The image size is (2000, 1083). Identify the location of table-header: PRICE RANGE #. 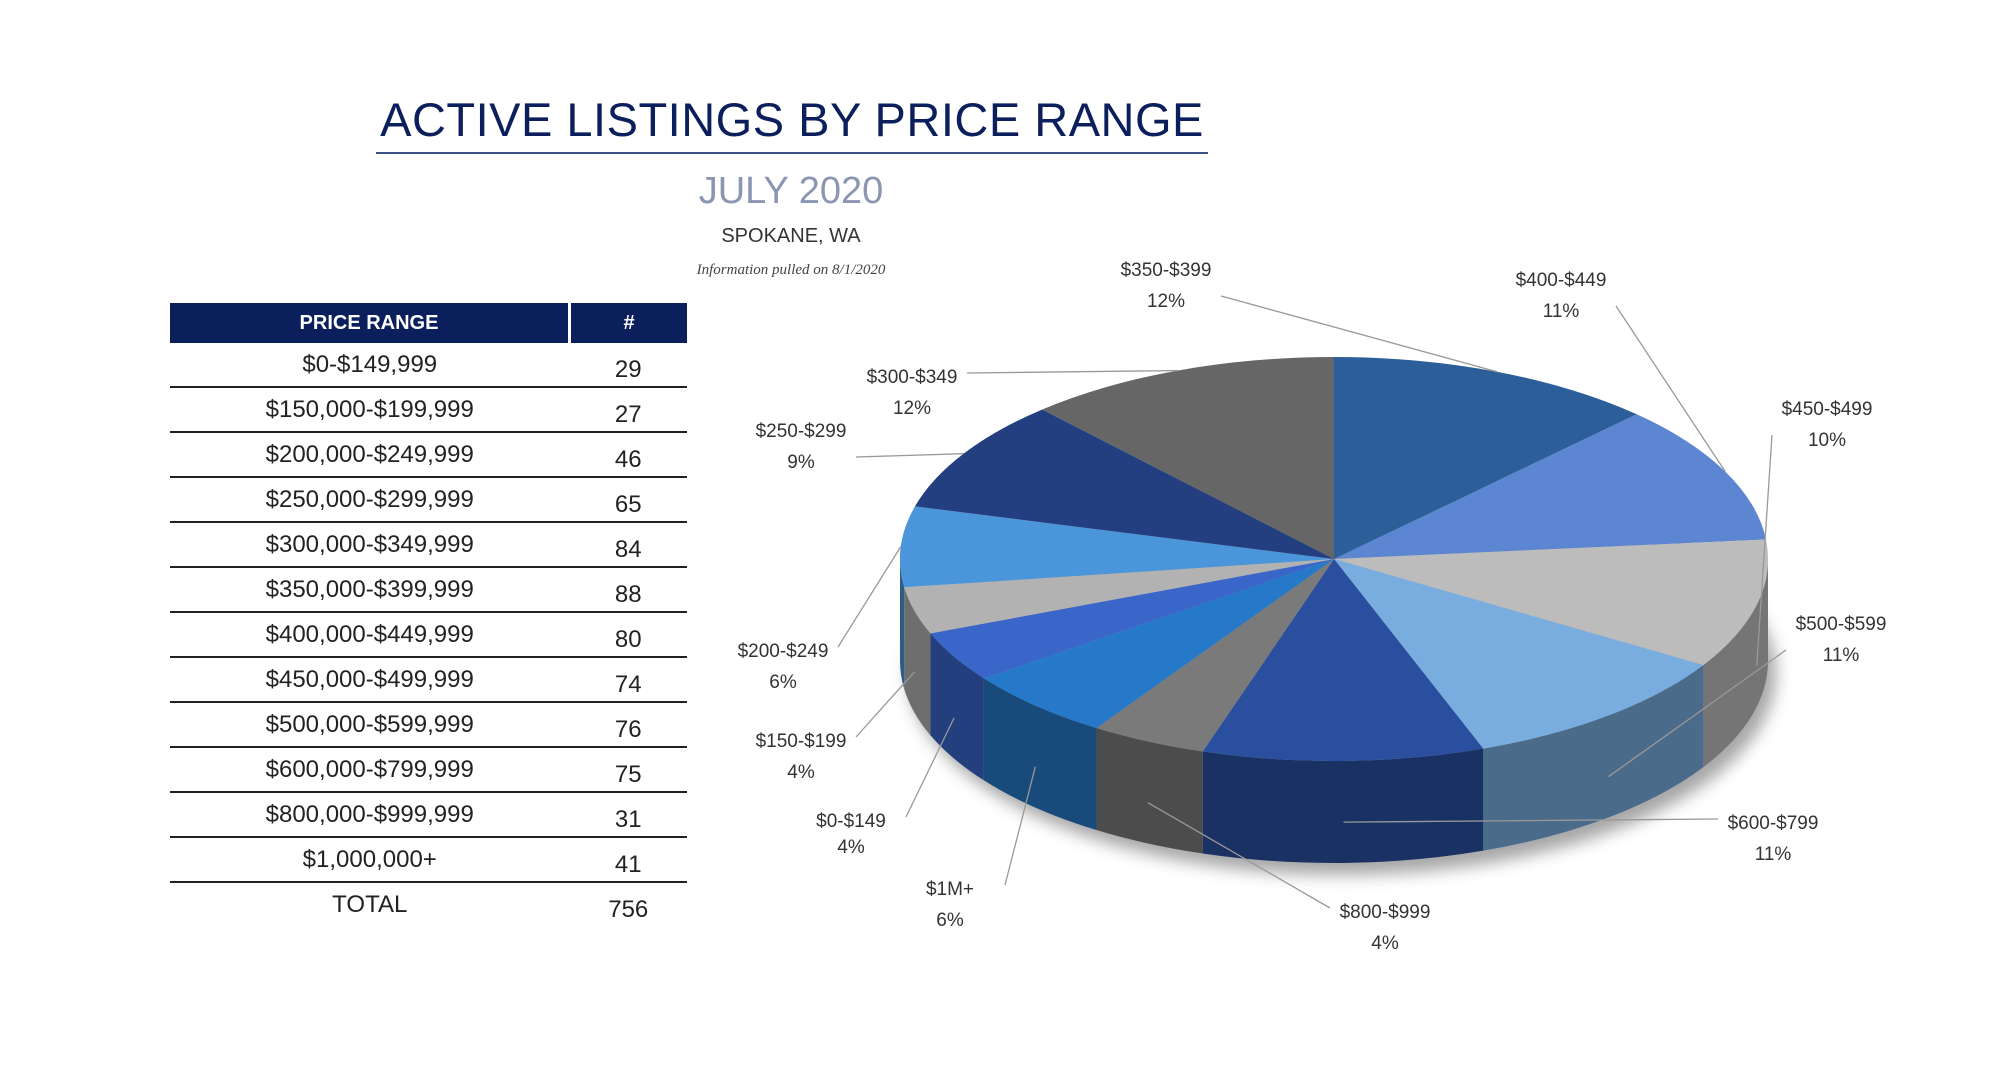
(428, 323).